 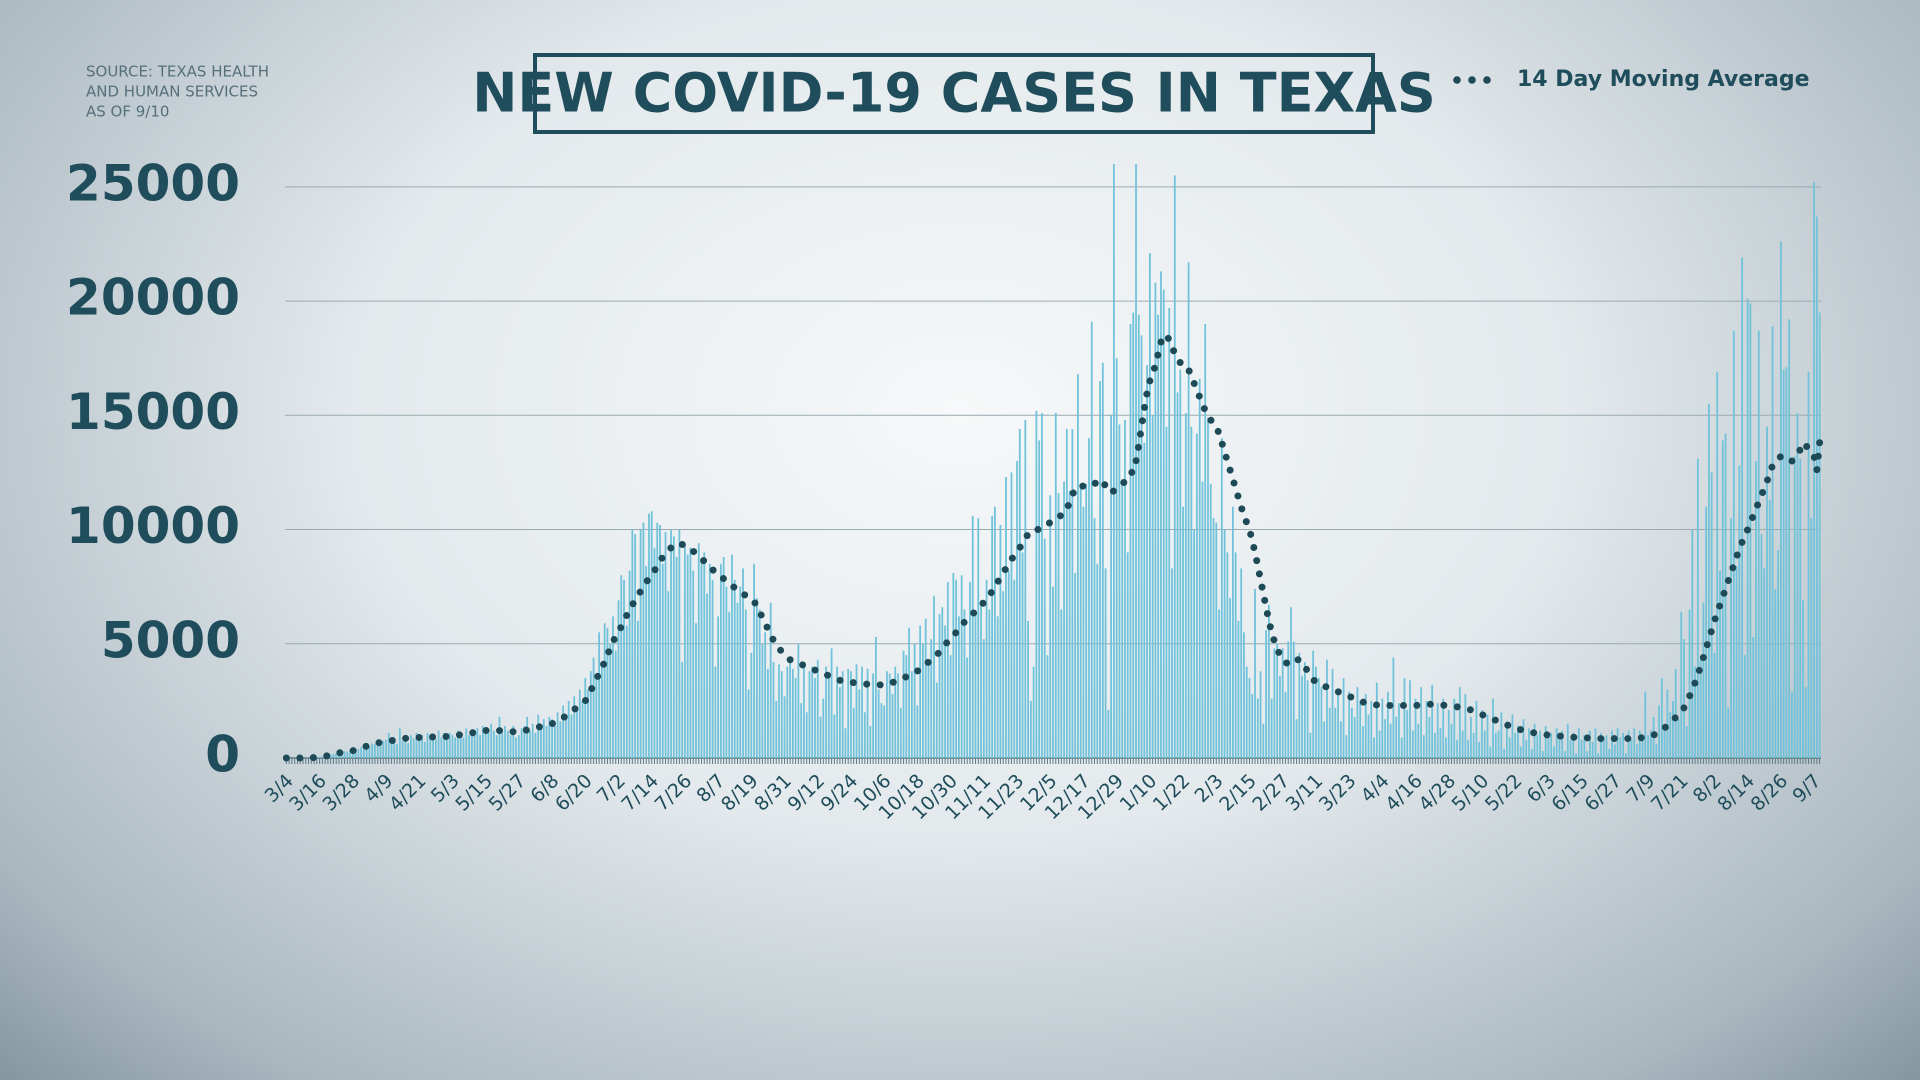 What do you see at coordinates (1604, 793) in the screenshot?
I see `x-tick-label: 6/27` at bounding box center [1604, 793].